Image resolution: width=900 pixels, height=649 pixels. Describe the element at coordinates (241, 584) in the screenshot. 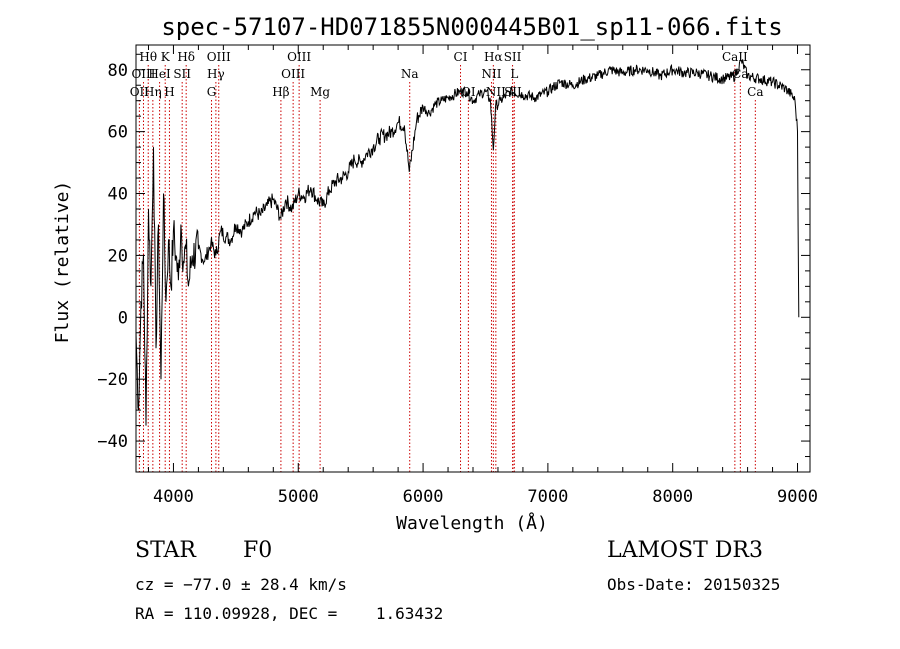

I see `redshift-cz: cz = −77.0 ± 28.4 km/s` at that location.